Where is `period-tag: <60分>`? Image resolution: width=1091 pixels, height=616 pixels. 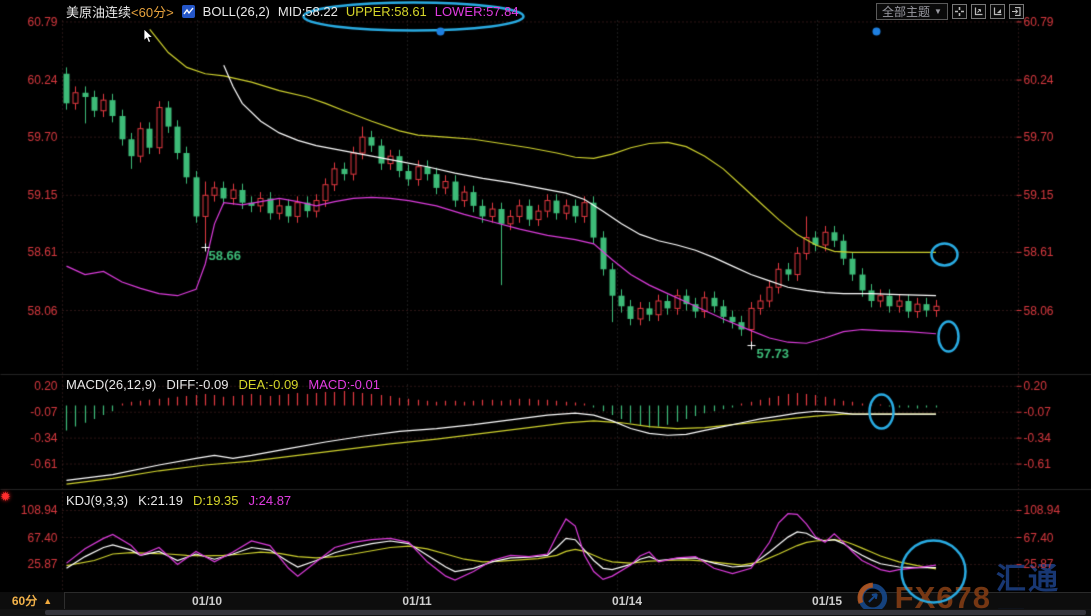
period-tag: <60分> is located at coordinates (152, 12).